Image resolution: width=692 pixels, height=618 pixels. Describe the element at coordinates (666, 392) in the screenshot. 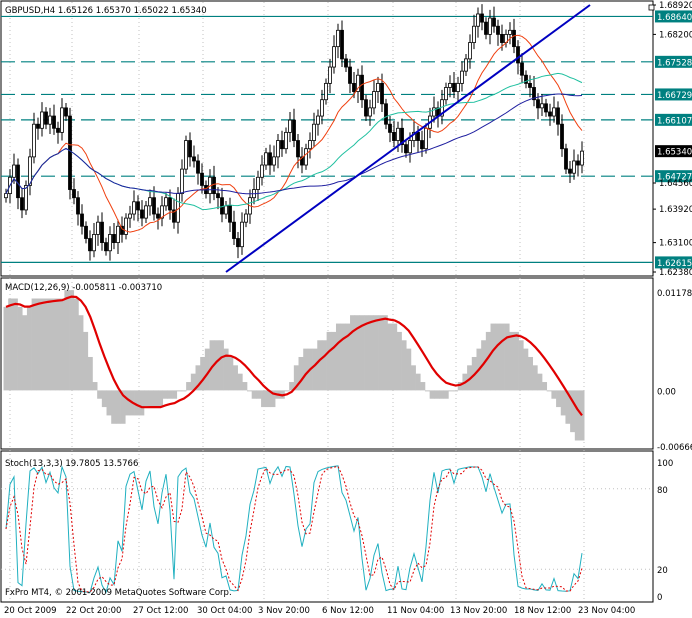

I see `macd-axis-label: 0.00` at that location.